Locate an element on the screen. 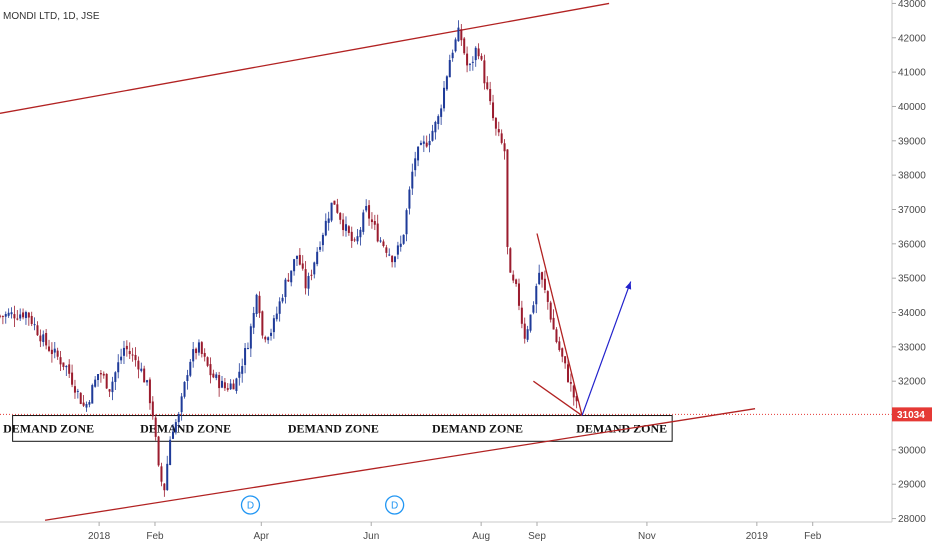  price-tick-label: 39000 is located at coordinates (912, 141).